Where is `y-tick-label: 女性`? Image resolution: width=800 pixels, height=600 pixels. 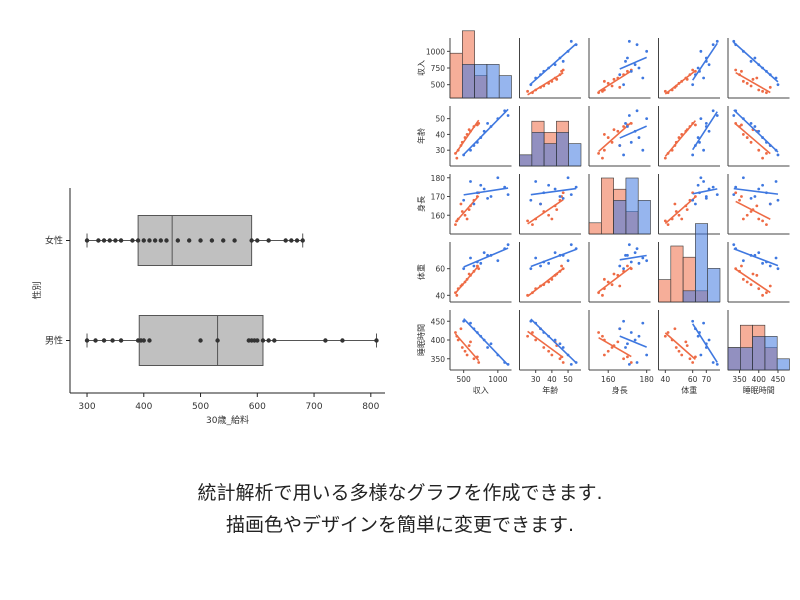
y-tick-label: 女性 is located at coordinates (54, 241).